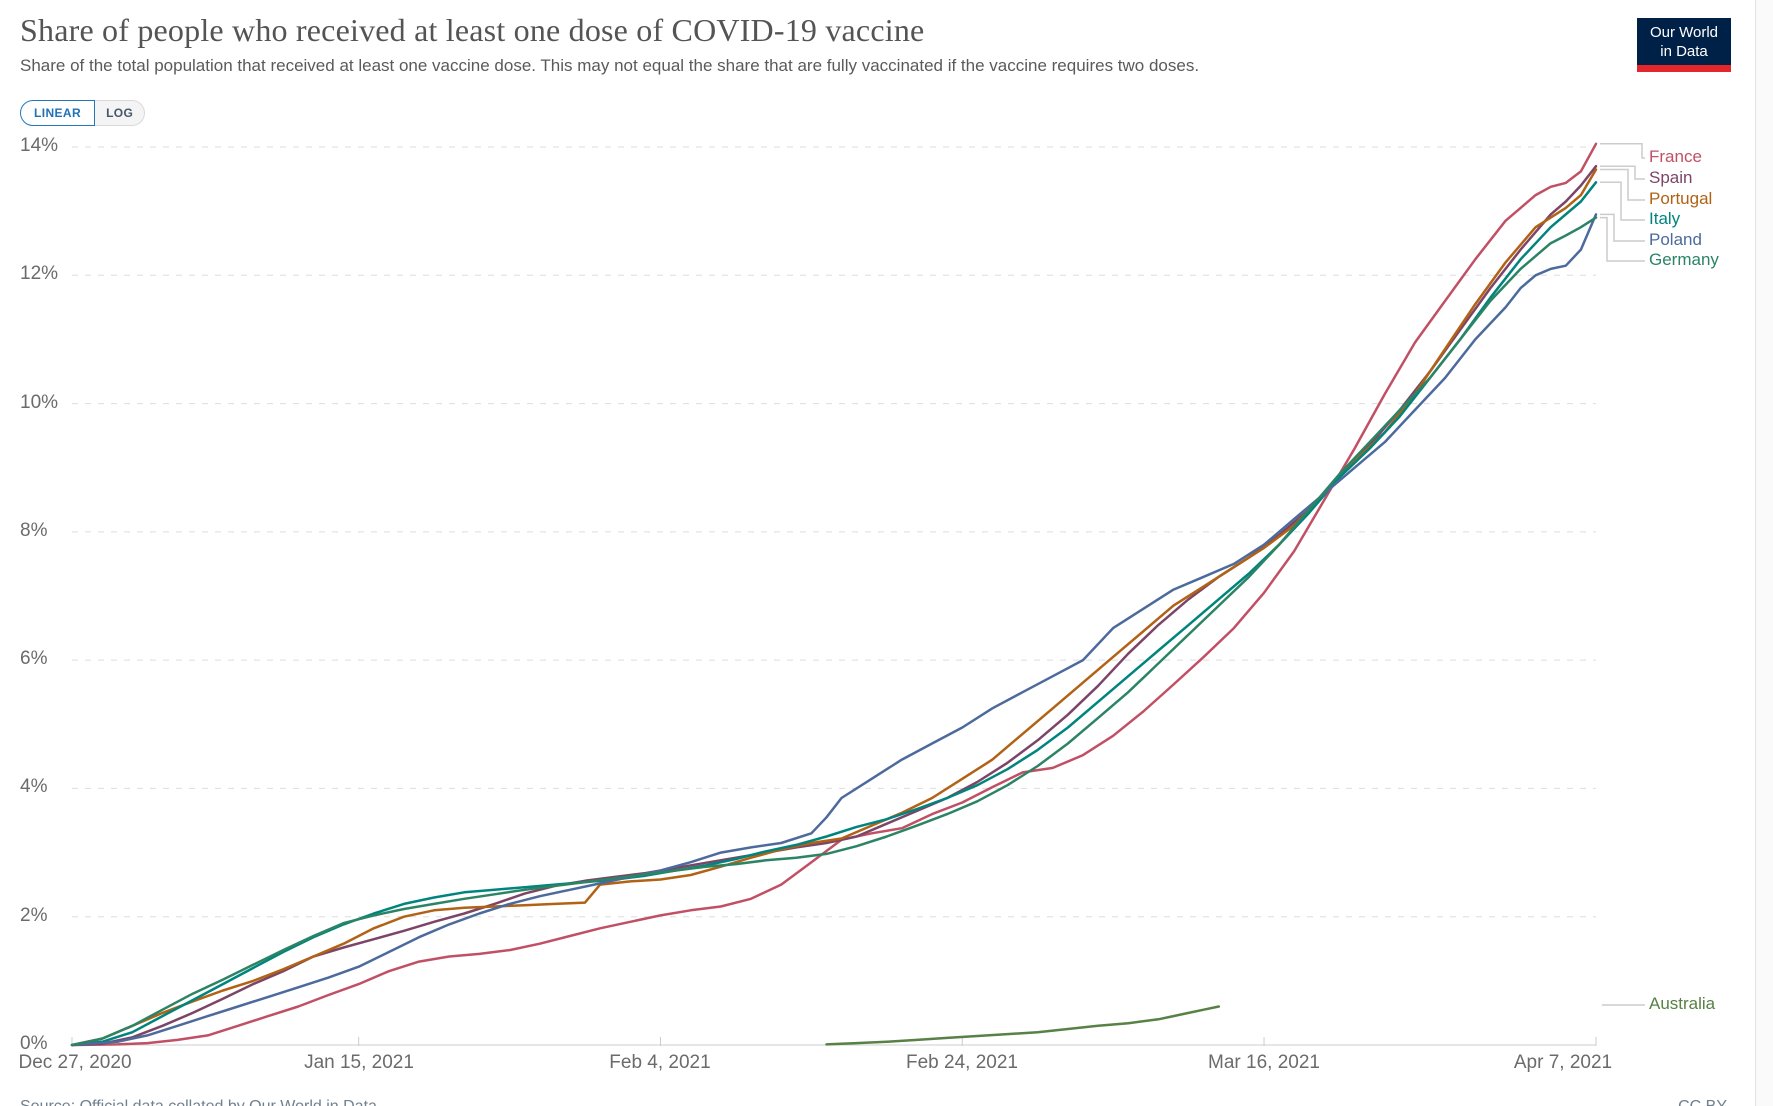  Describe the element at coordinates (120, 113) in the screenshot. I see `log-button: LOG` at that location.